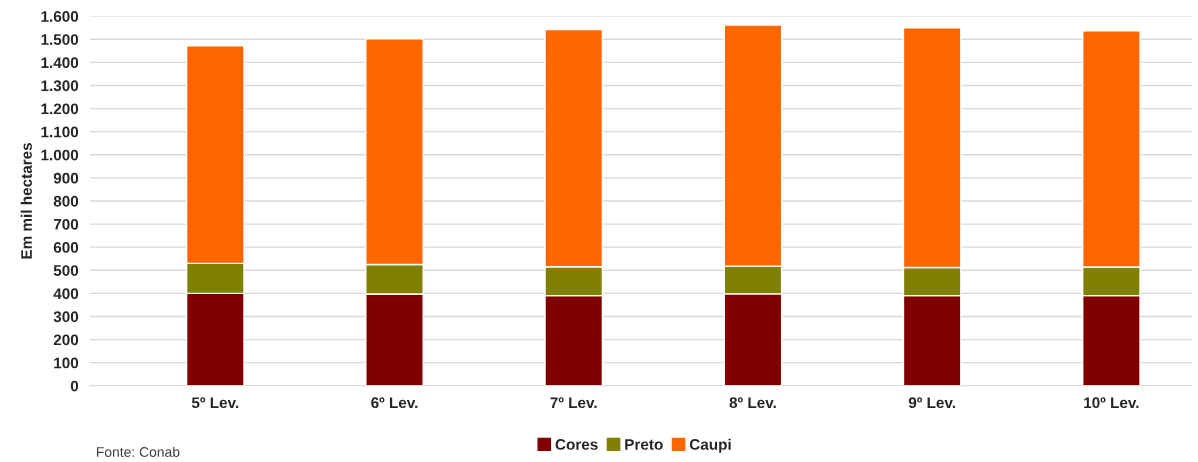 The width and height of the screenshot is (1198, 462). Describe the element at coordinates (573, 403) in the screenshot. I see `x-tick-label: 7º Lev.` at that location.